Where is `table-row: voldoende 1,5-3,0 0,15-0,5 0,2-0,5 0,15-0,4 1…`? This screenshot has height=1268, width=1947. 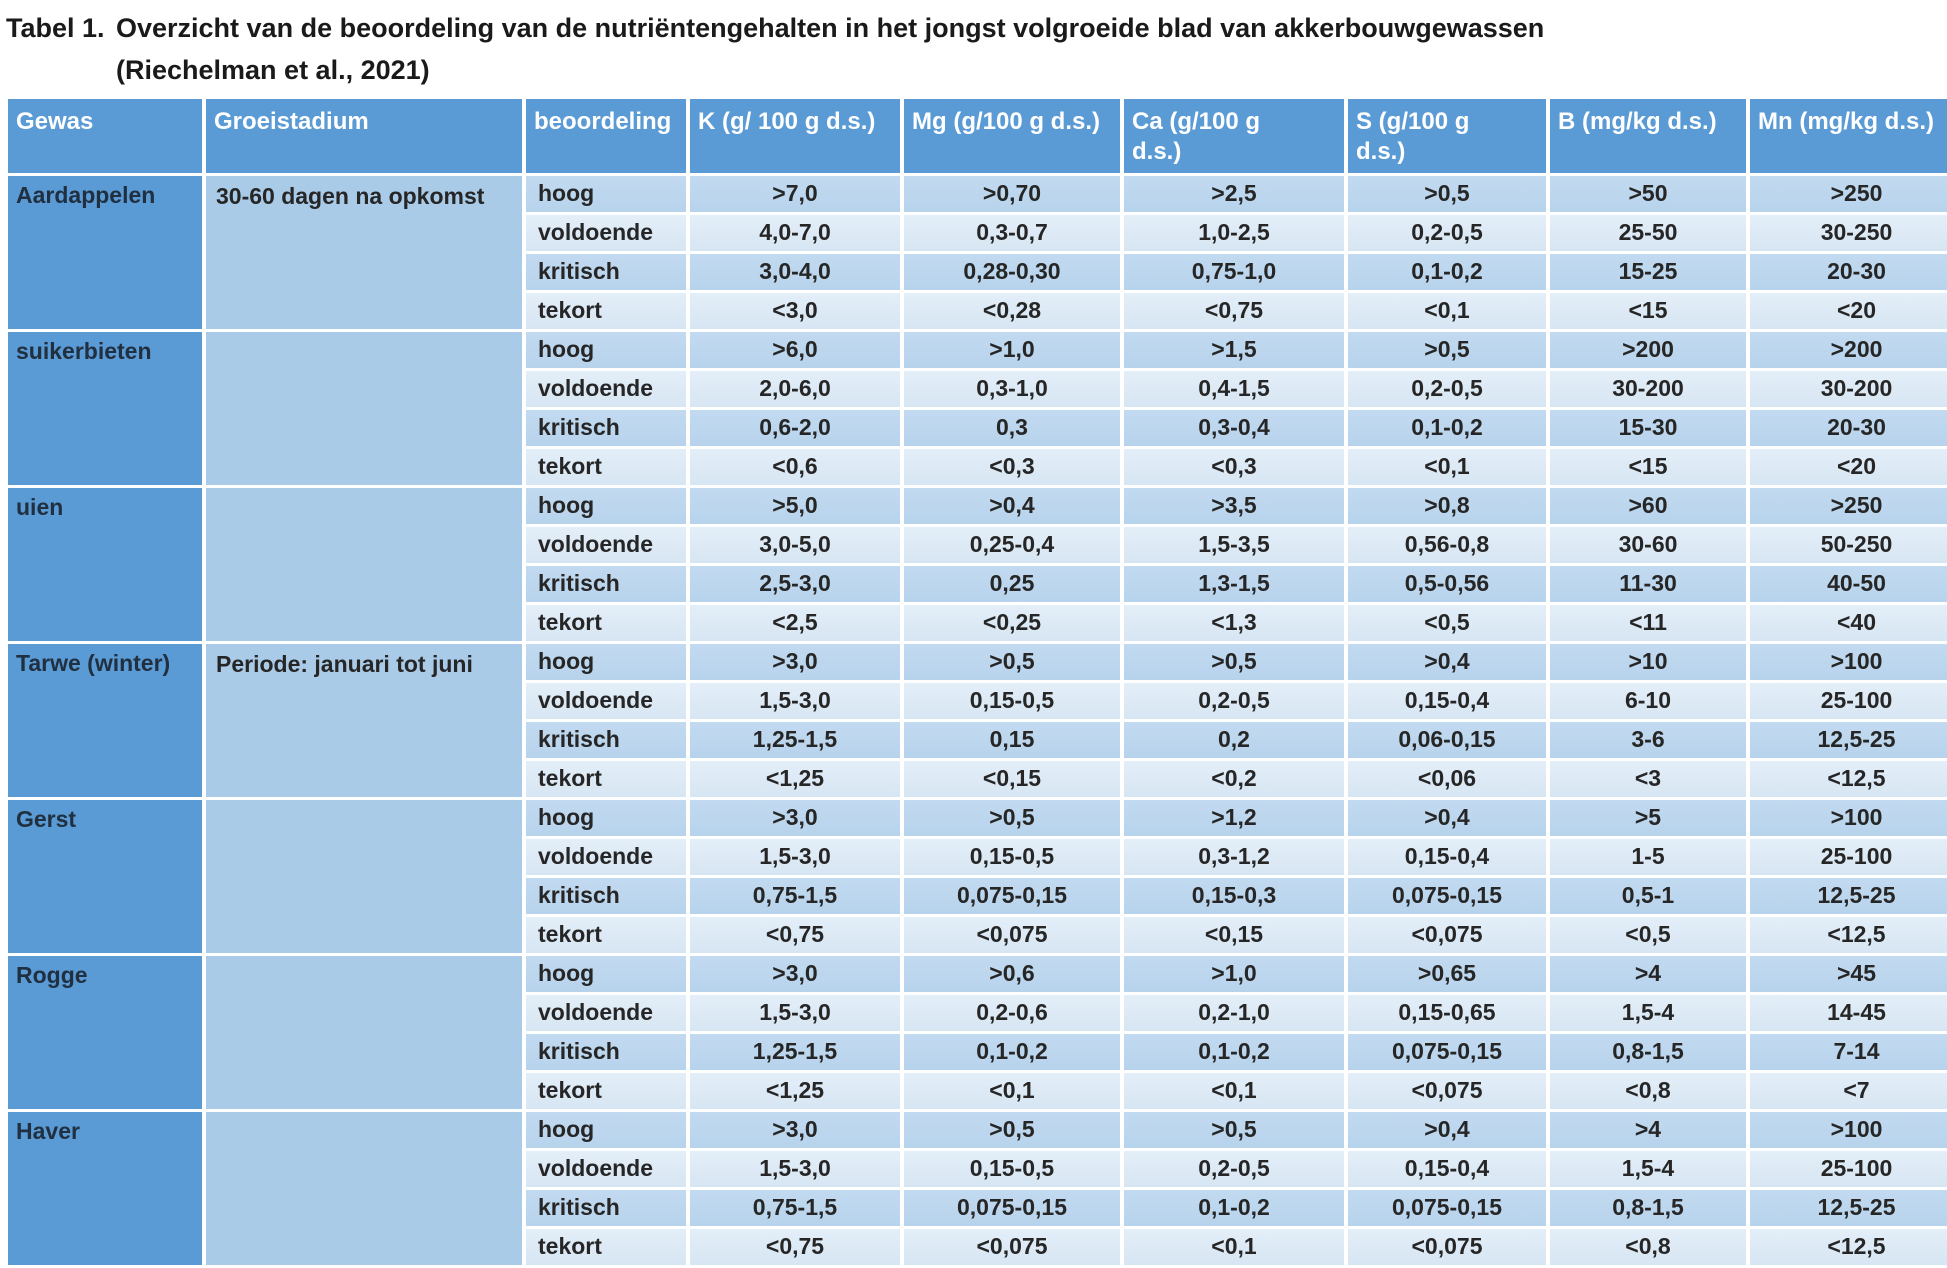 table-row: voldoende 1,5-3,0 0,15-0,5 0,2-0,5 0,15-0,4 1… is located at coordinates (977, 1168).